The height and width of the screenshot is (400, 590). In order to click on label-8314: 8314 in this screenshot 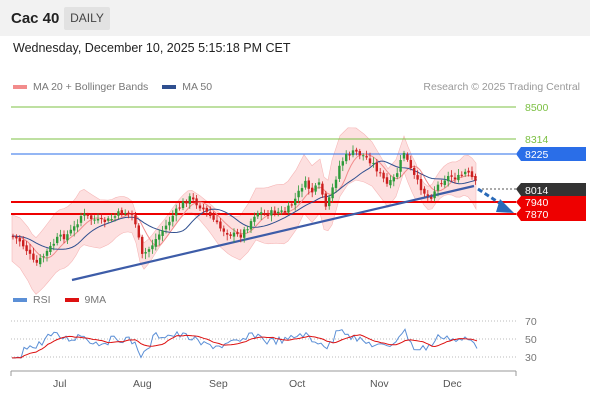, I will do `click(537, 140)`.